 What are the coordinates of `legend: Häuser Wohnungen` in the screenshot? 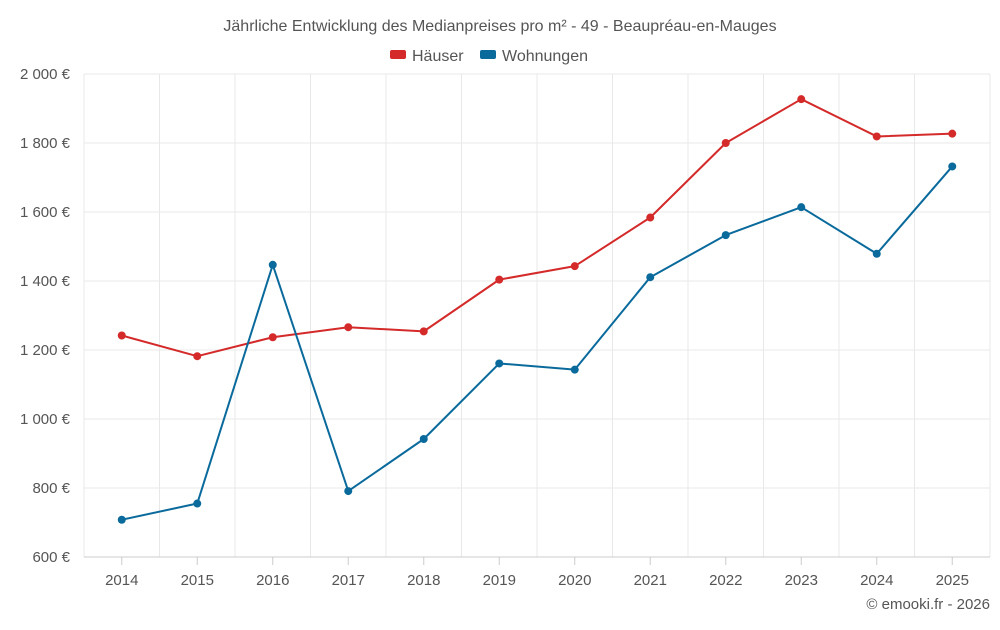 It's located at (489, 56).